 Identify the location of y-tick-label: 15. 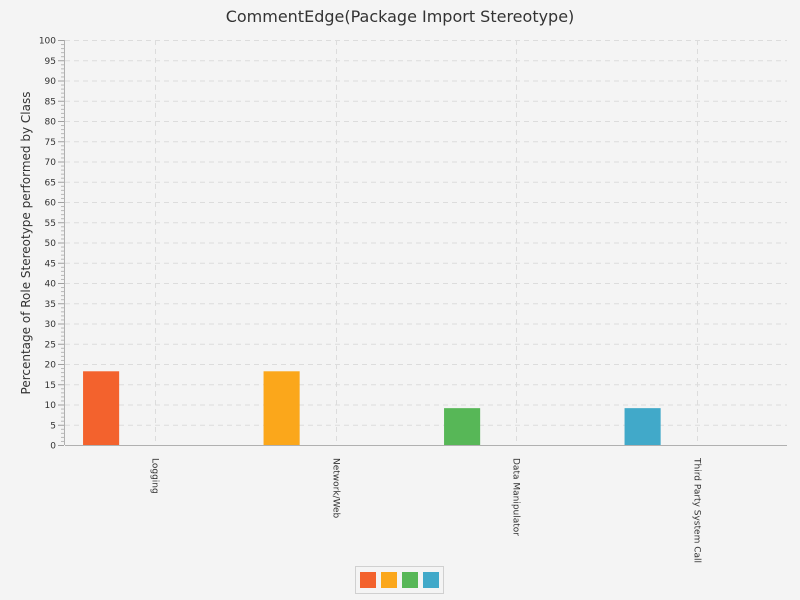
(50, 386).